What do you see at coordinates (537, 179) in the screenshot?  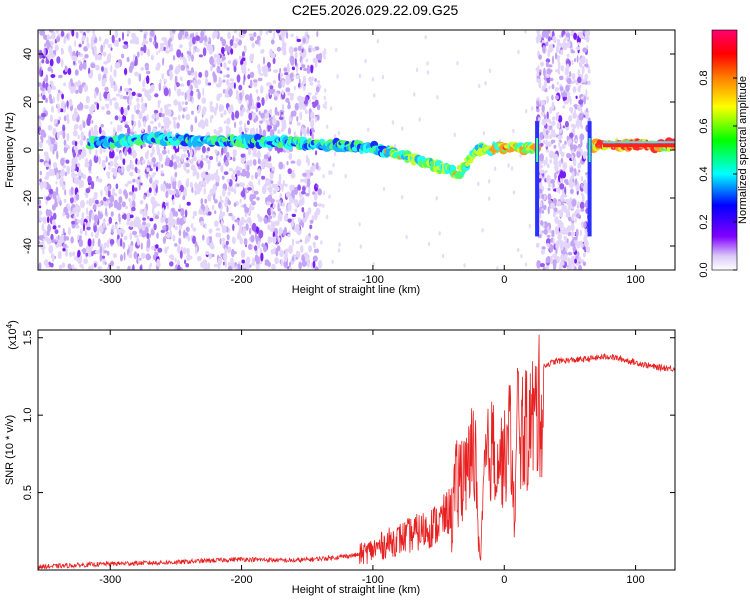 I see `band-edge` at bounding box center [537, 179].